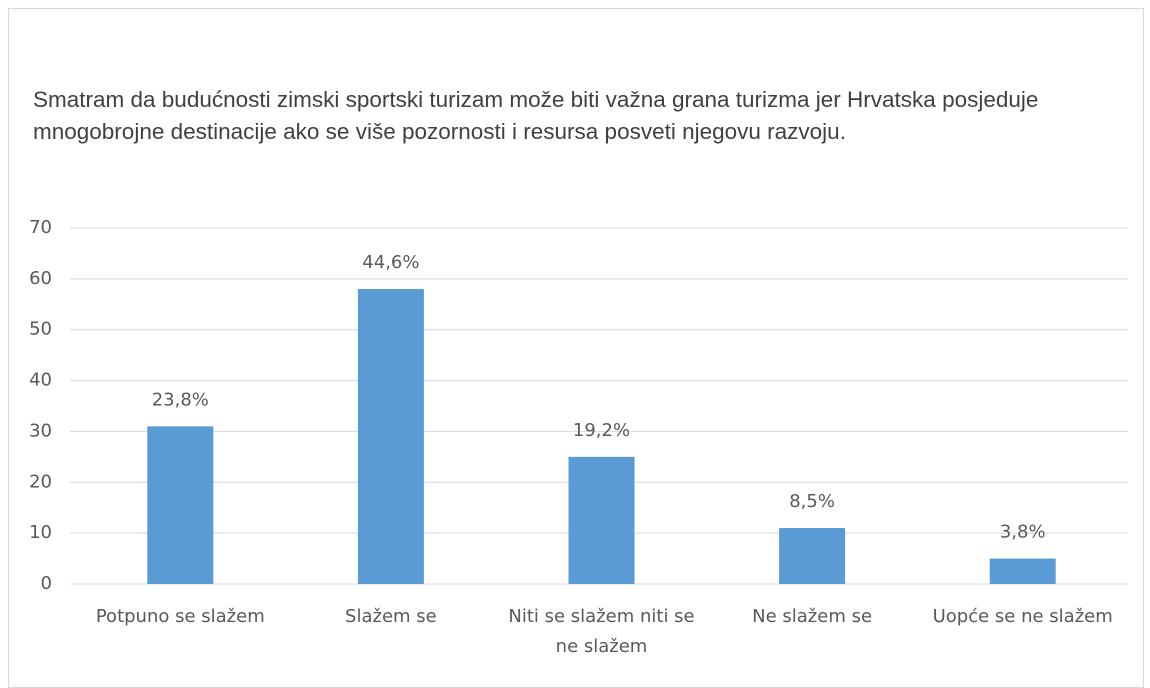 Image resolution: width=1150 pixels, height=688 pixels. Describe the element at coordinates (40, 329) in the screenshot. I see `y-tick-label: 50` at that location.